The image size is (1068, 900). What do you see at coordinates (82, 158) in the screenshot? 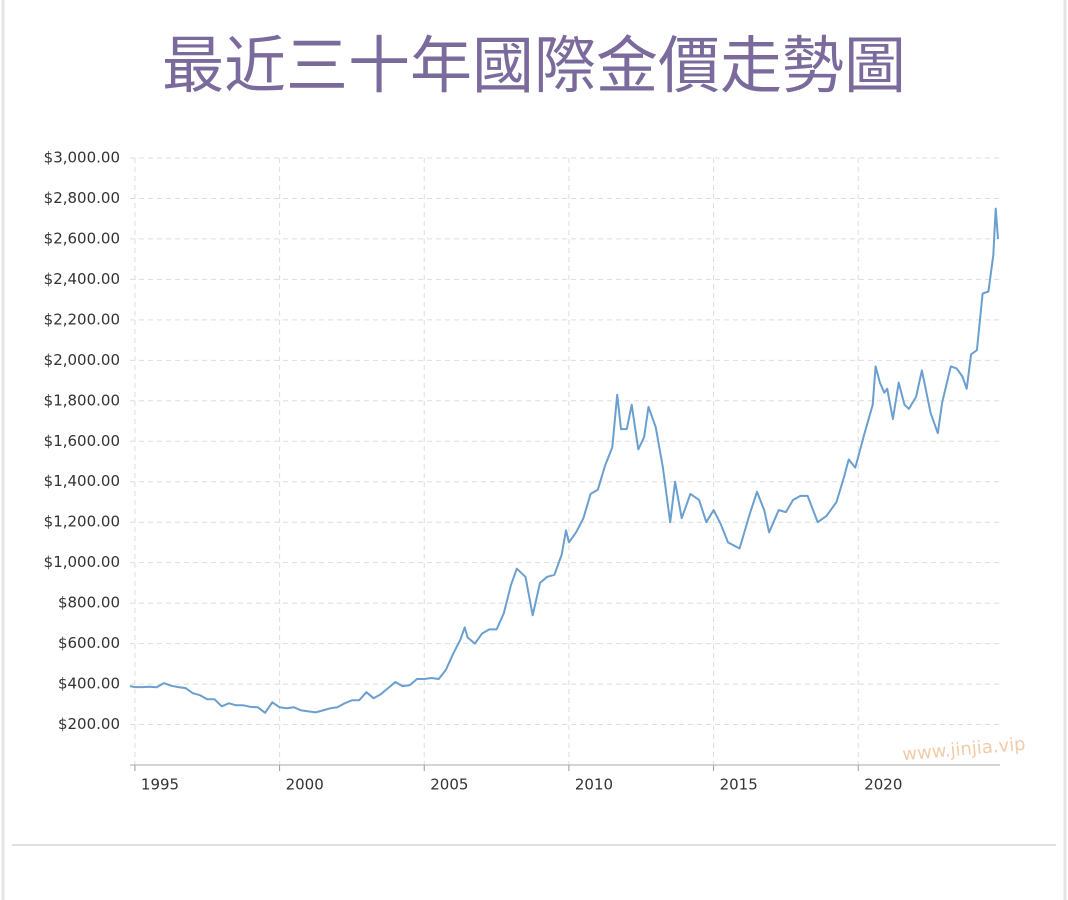
I see `y-tick-label: $3,000.00` at bounding box center [82, 158].